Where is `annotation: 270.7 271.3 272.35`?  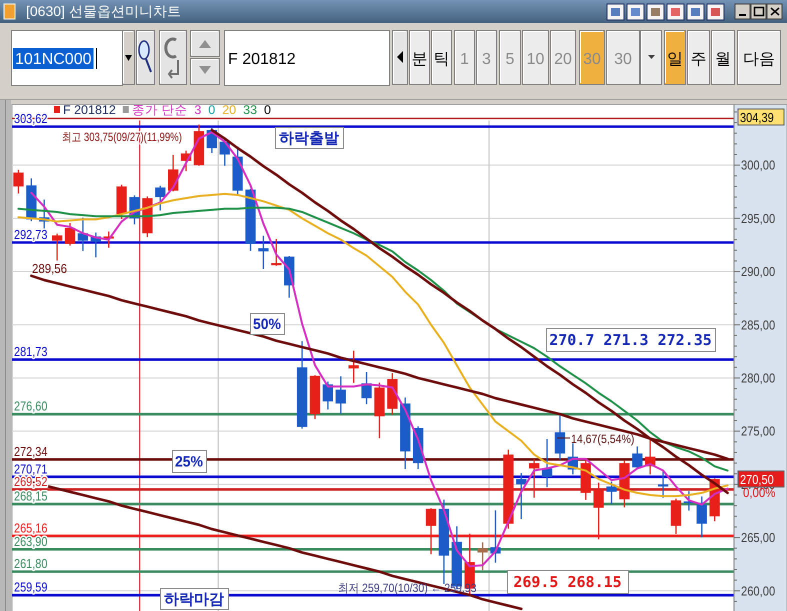
annotation: 270.7 271.3 272.35 is located at coordinates (630, 340).